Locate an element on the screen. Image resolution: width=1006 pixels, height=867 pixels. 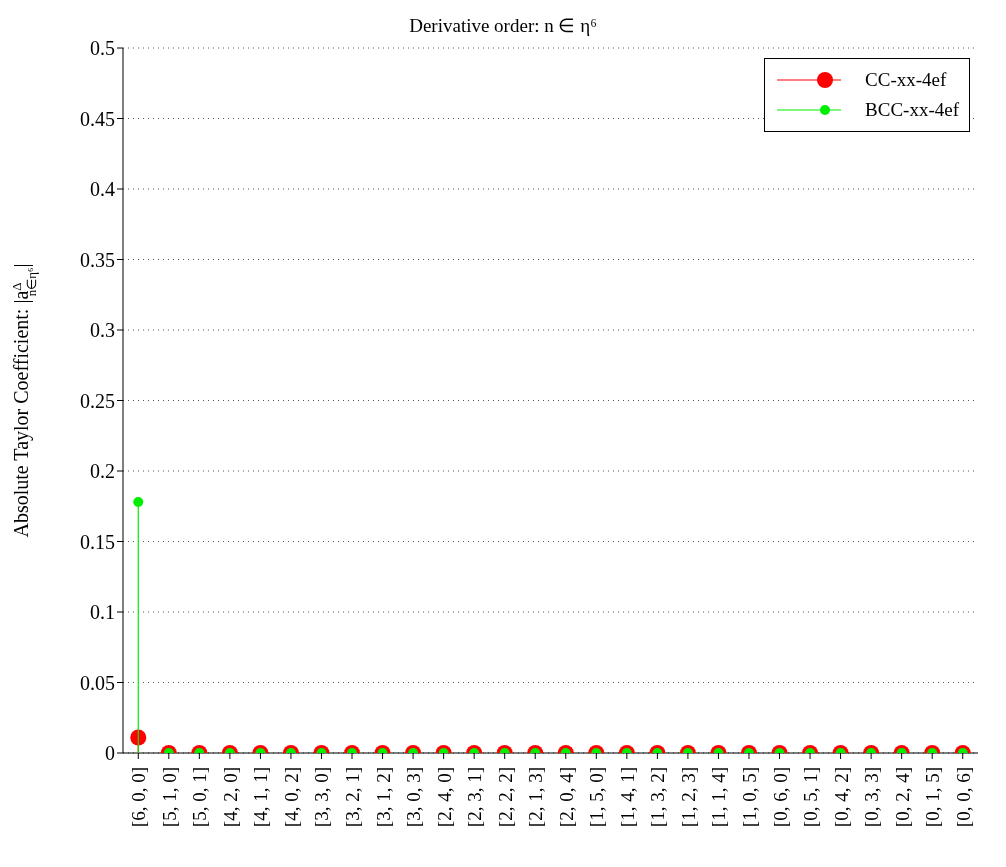
legend-label: BCC-xx-4ef is located at coordinates (912, 110).